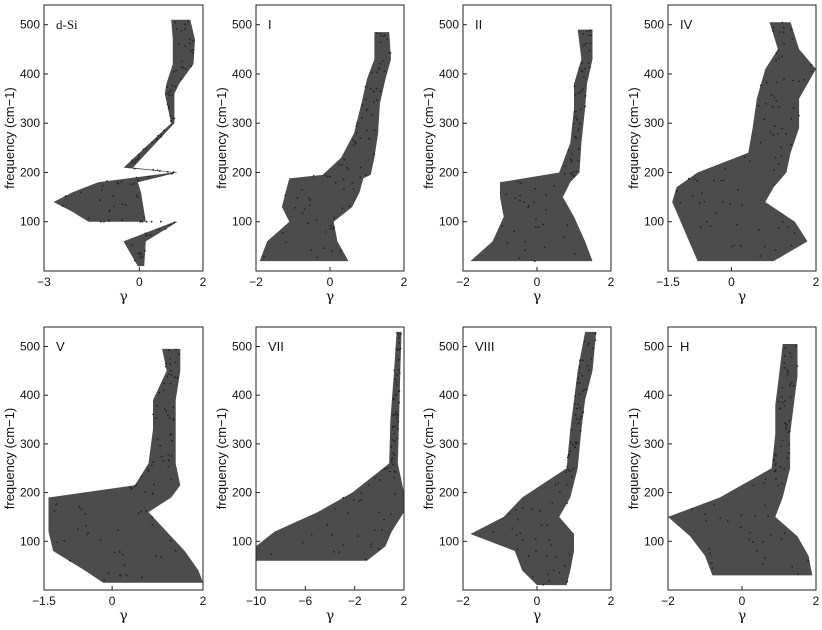 Image resolution: width=822 pixels, height=630 pixels. I want to click on panel-4: 100 200 300 400 500 −1.5 0 2 γ frequency (cm−1) IV, so click(723, 154).